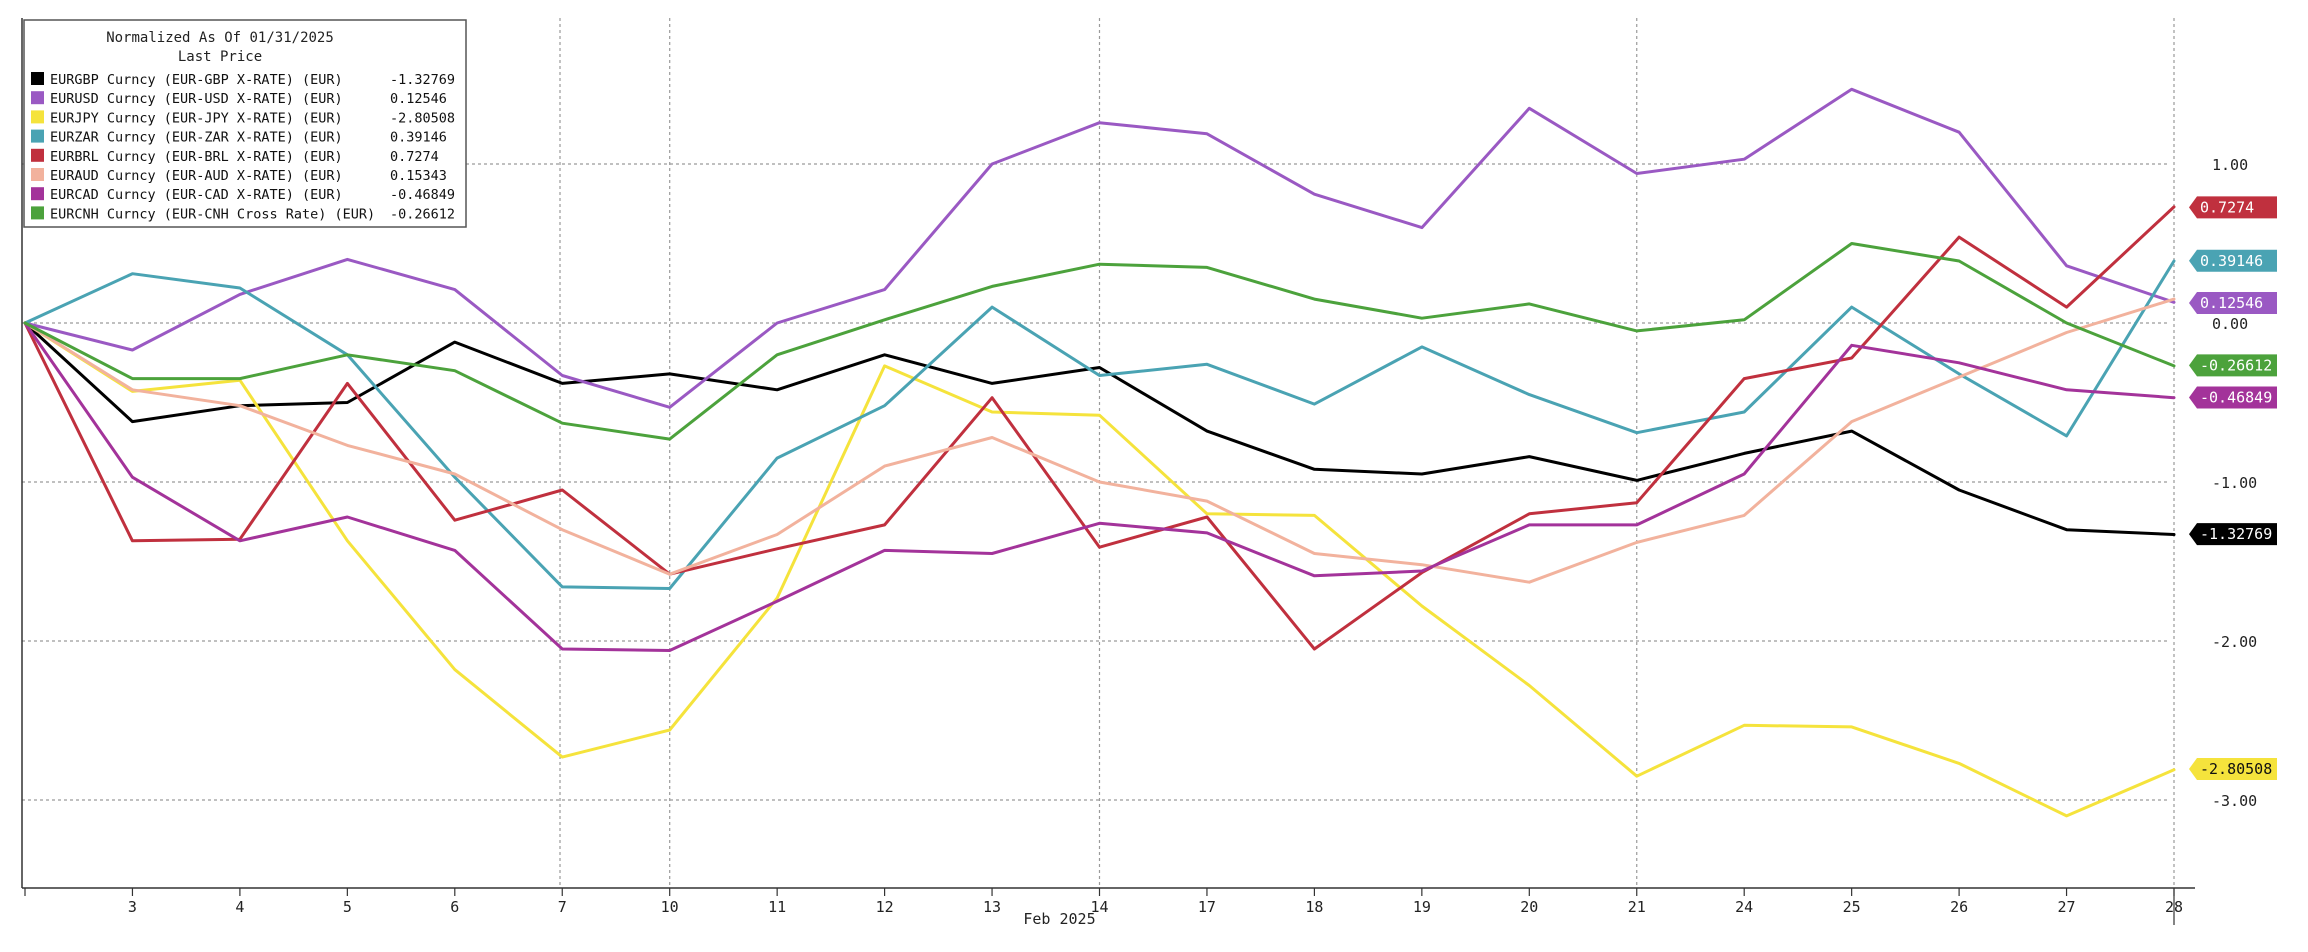  What do you see at coordinates (1422, 907) in the screenshot?
I see `x-tick-label: 19` at bounding box center [1422, 907].